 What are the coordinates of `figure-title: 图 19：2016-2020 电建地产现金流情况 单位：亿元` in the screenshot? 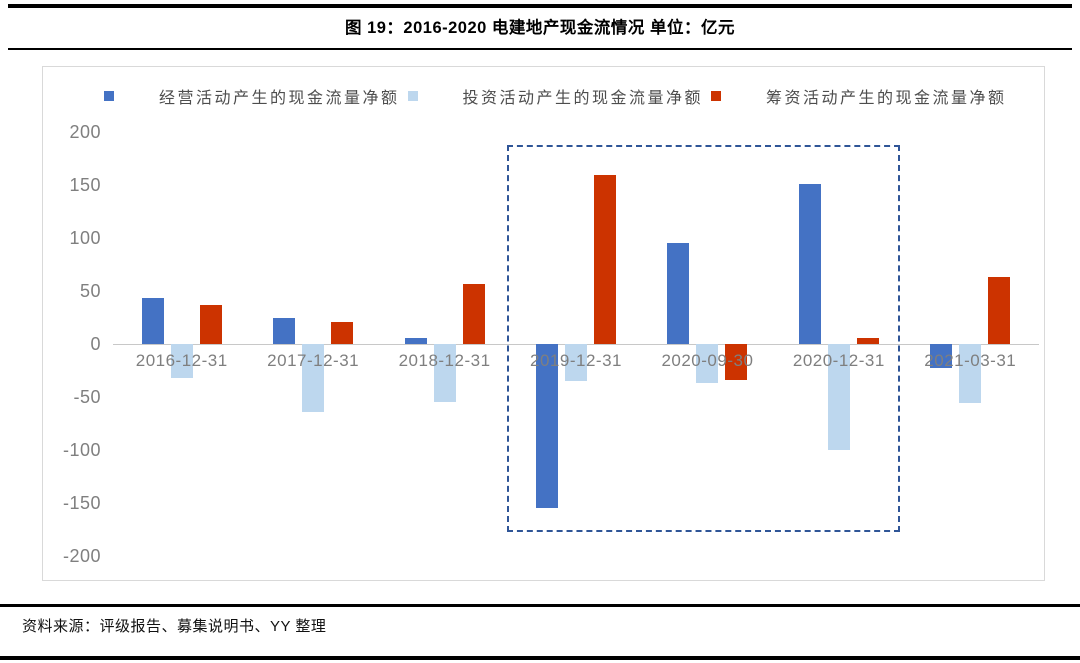 It's located at (539, 28).